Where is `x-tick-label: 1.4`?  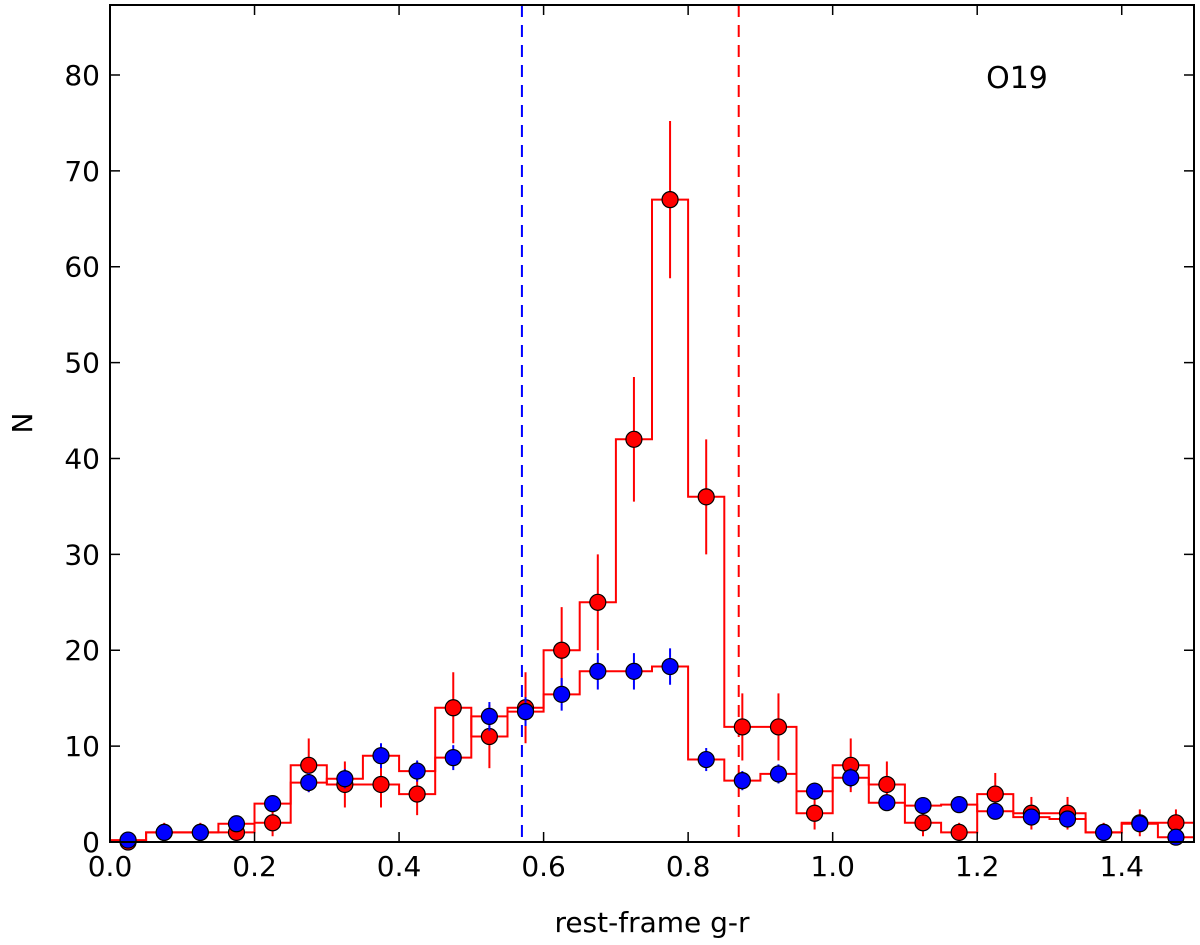
x-tick-label: 1.4 is located at coordinates (1121, 866).